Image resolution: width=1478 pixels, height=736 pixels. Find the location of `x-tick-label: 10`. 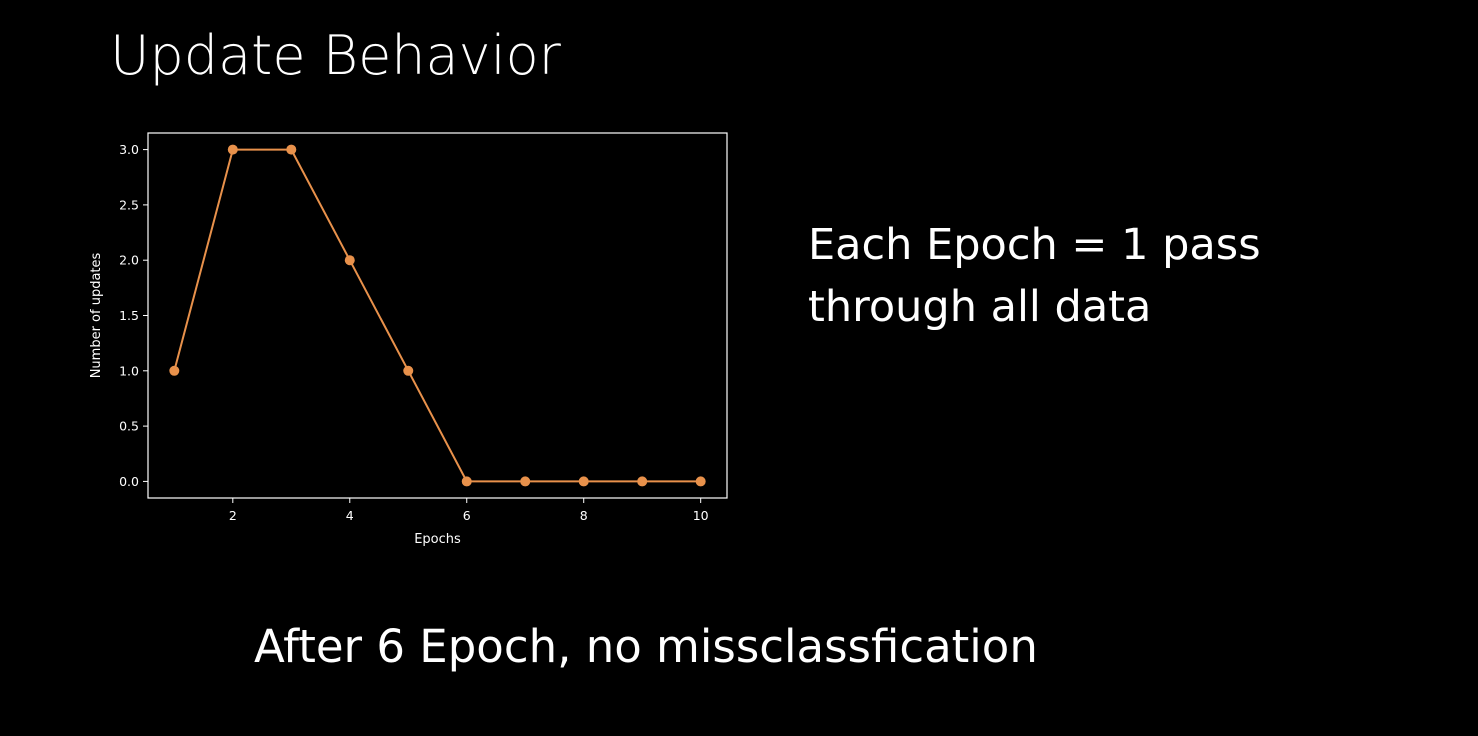

x-tick-label: 10 is located at coordinates (701, 515).